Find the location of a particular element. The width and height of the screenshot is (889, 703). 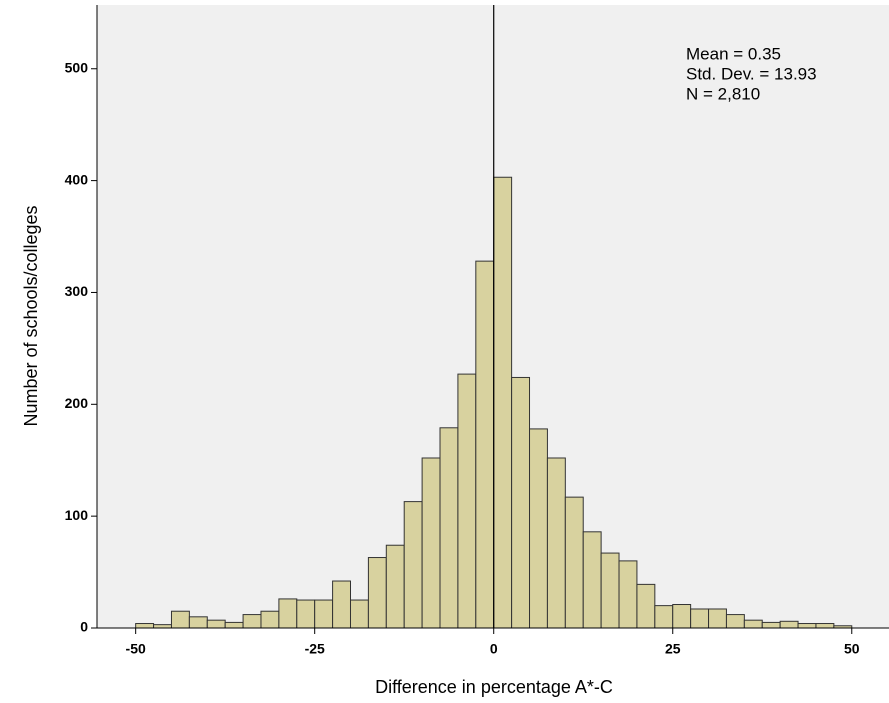

annotation: Mean = 0.35 is located at coordinates (733, 53).